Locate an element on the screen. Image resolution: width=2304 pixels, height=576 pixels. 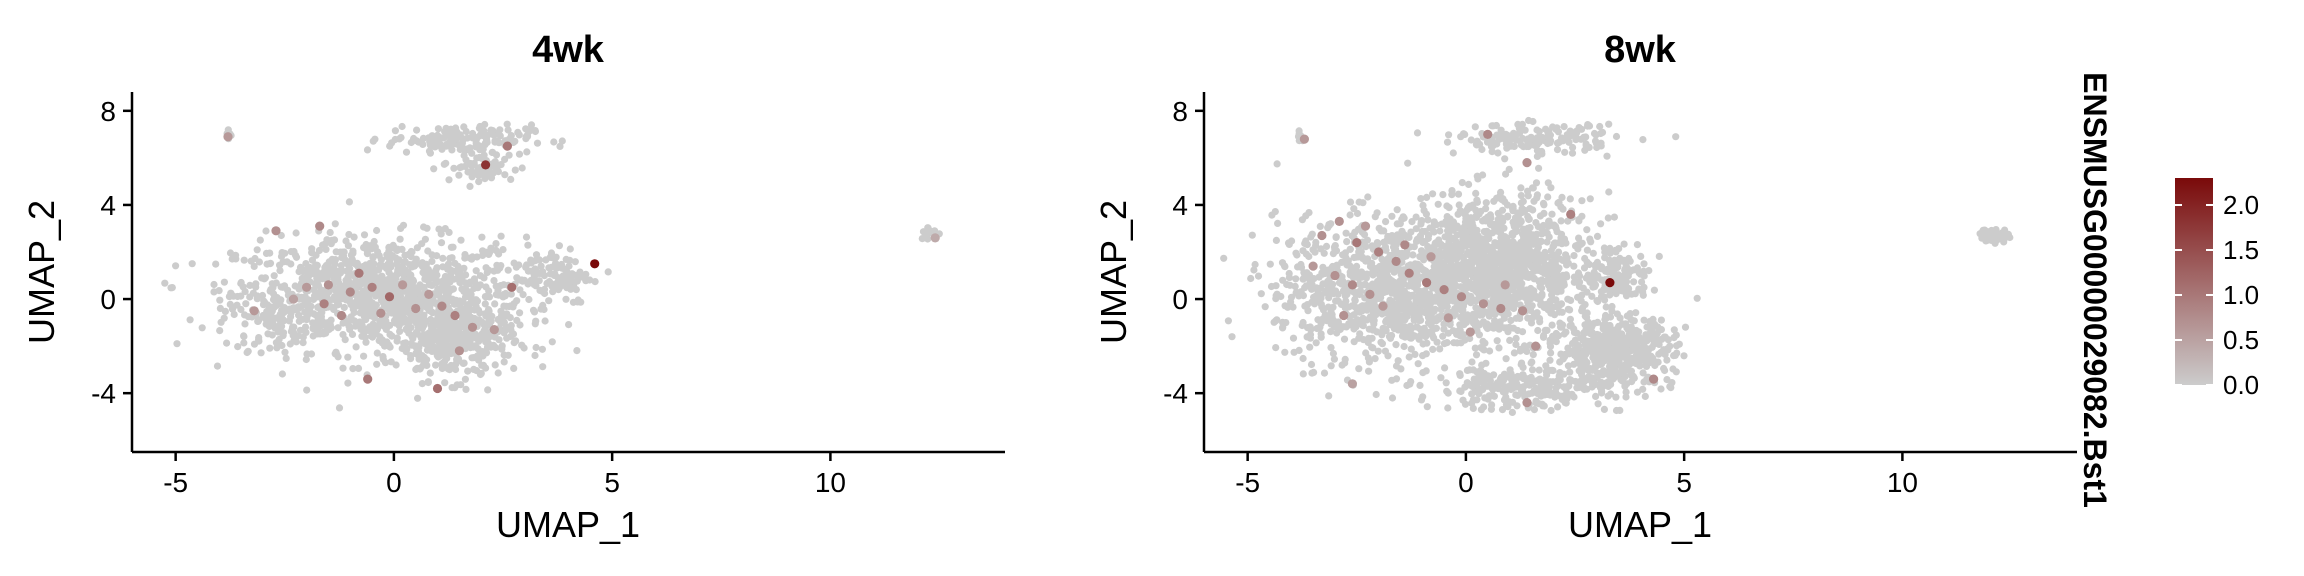
panel-title: 8wk is located at coordinates (1640, 50).